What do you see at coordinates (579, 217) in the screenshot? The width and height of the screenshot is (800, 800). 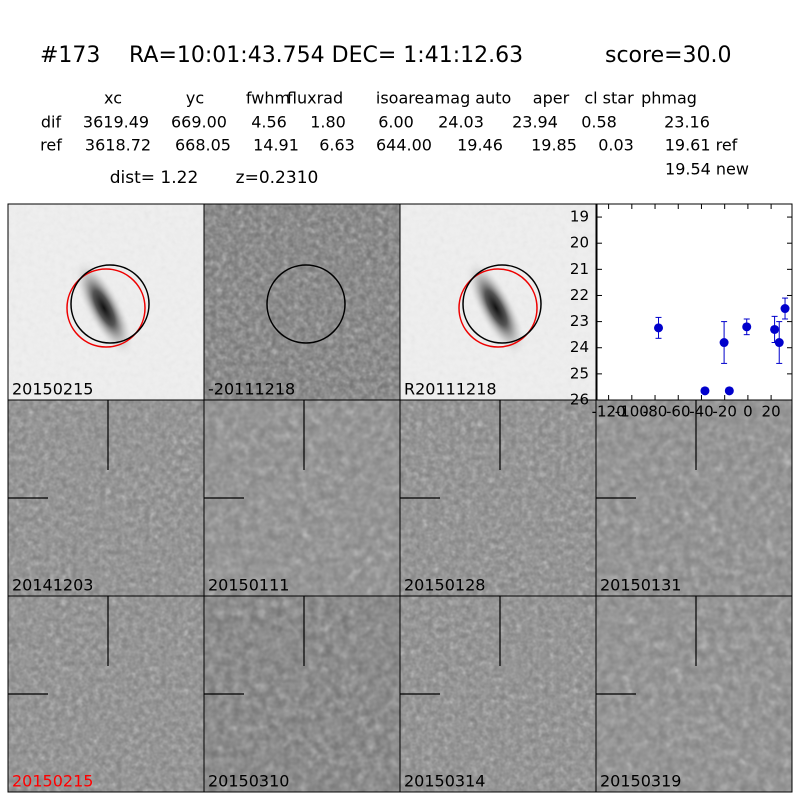 I see `y-tick-label: 19` at bounding box center [579, 217].